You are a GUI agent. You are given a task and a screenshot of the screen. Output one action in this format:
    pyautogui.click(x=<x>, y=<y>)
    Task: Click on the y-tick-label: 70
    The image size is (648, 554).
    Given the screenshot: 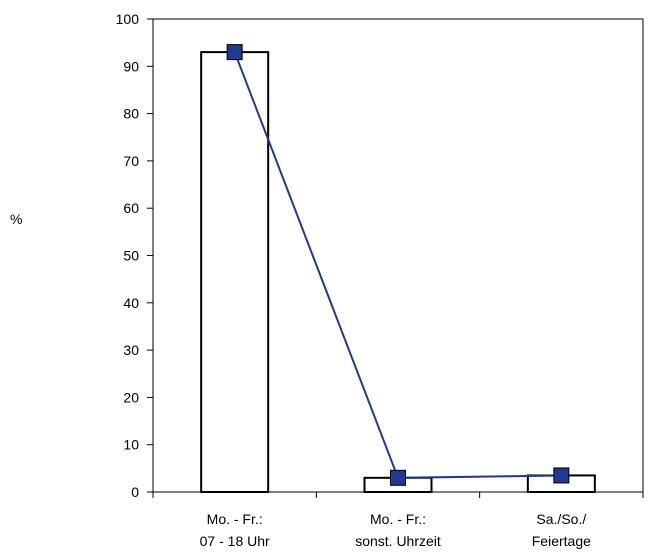 What is the action you would take?
    pyautogui.click(x=131, y=161)
    